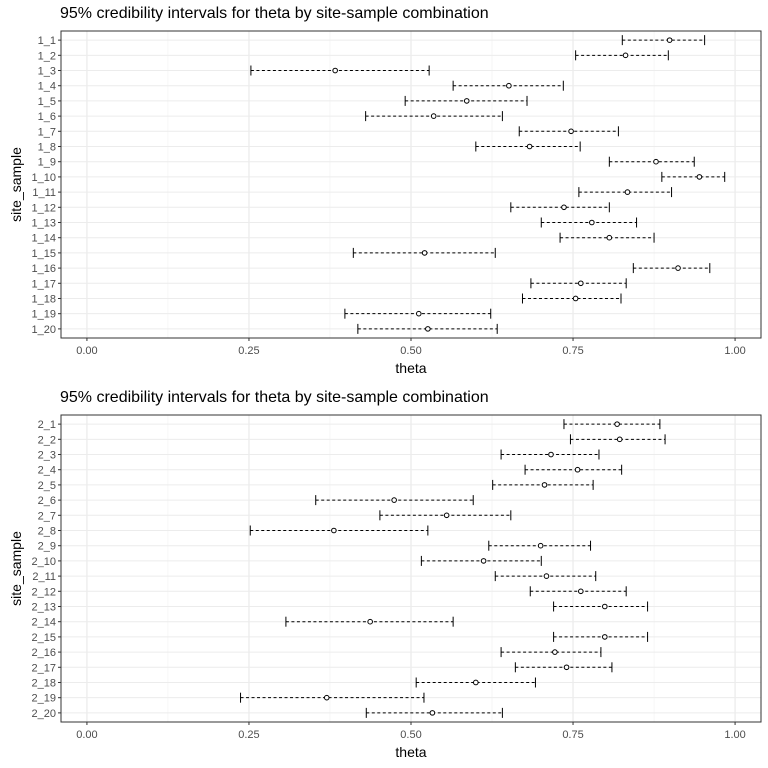 The image size is (768, 768). Describe the element at coordinates (44, 330) in the screenshot. I see `y-tick-label: 1_20` at that location.